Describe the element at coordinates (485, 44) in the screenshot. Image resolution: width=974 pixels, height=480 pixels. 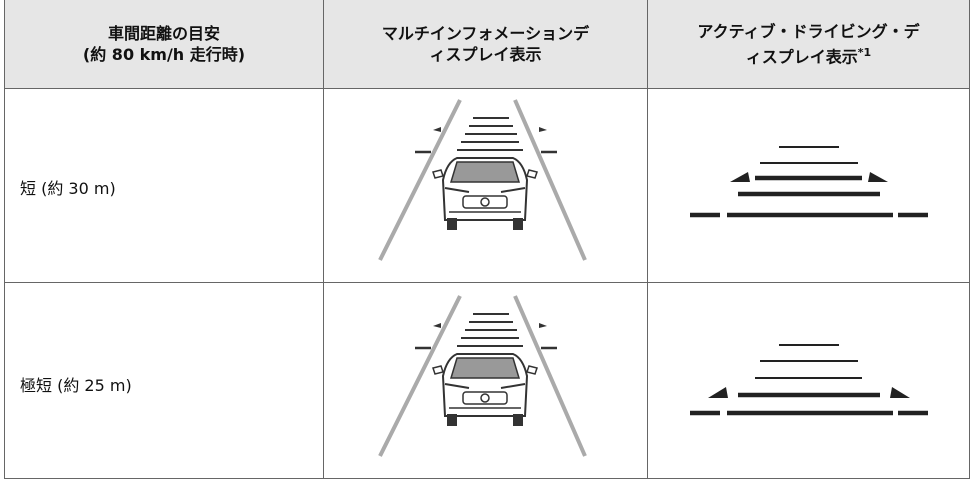
I see `header-cell: マルチインフォメーションデ ィスプレイ表示` at that location.